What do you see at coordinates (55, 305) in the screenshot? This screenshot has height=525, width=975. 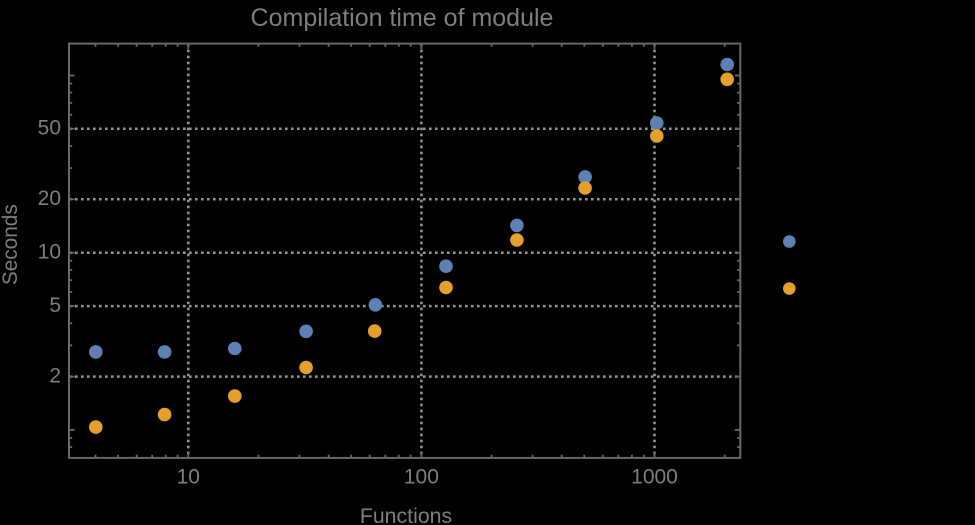 I see `svg-text: 5` at bounding box center [55, 305].